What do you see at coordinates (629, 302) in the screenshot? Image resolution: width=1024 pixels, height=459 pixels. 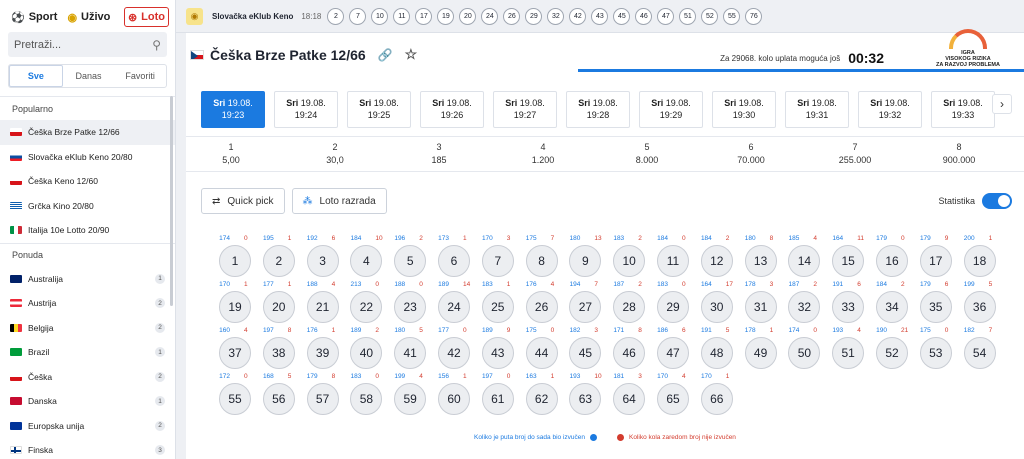 I see `number-ball: 187 2 28` at bounding box center [629, 302].